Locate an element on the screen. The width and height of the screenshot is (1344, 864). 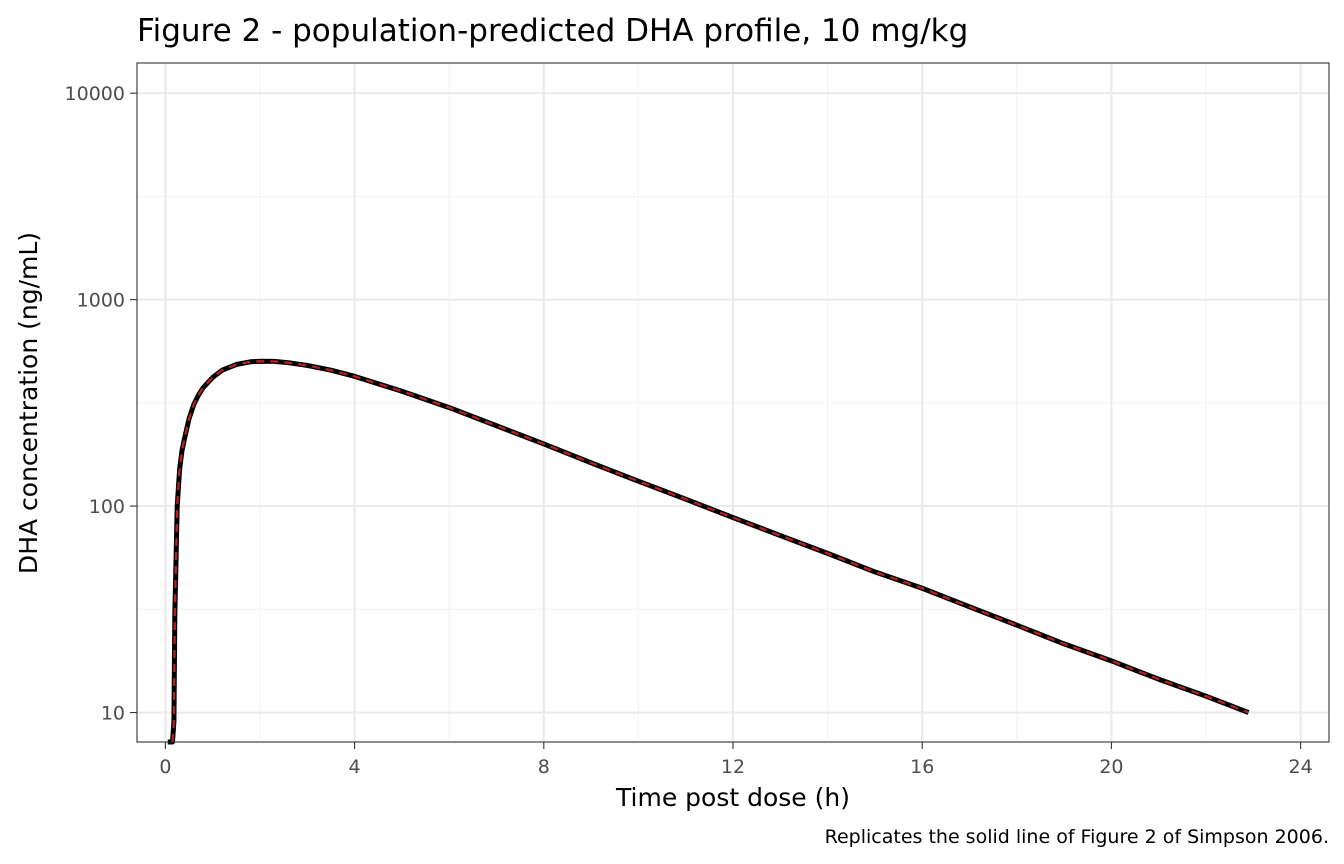
x-tick-label: 12 is located at coordinates (733, 767).